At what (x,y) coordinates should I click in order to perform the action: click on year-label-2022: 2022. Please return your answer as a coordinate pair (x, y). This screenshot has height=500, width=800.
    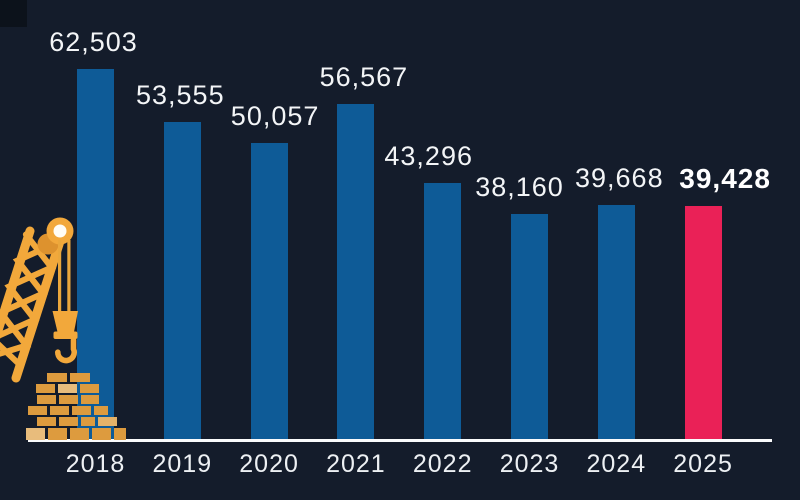
    Looking at the image, I should click on (442, 464).